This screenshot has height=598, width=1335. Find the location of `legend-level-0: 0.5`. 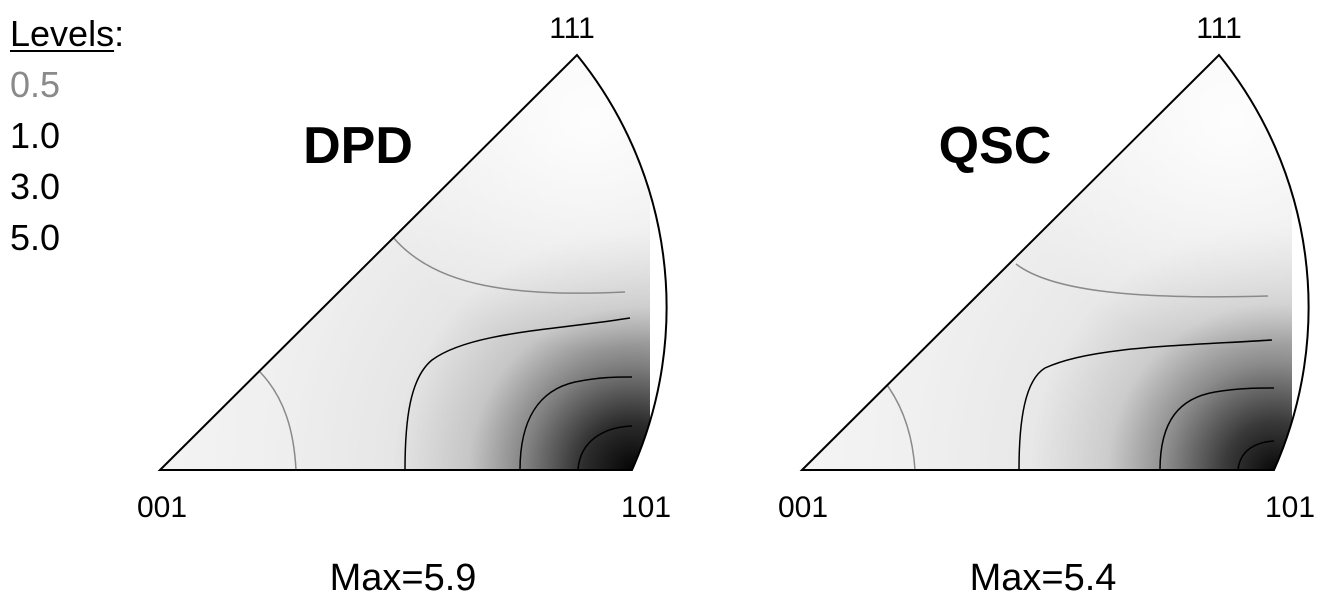

legend-level-0: 0.5 is located at coordinates (35, 84).